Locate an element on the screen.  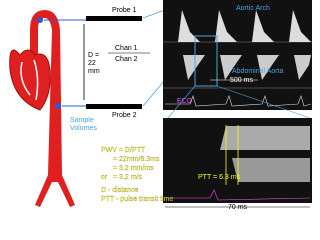
ecg-label: ECG is located at coordinates (184, 101).